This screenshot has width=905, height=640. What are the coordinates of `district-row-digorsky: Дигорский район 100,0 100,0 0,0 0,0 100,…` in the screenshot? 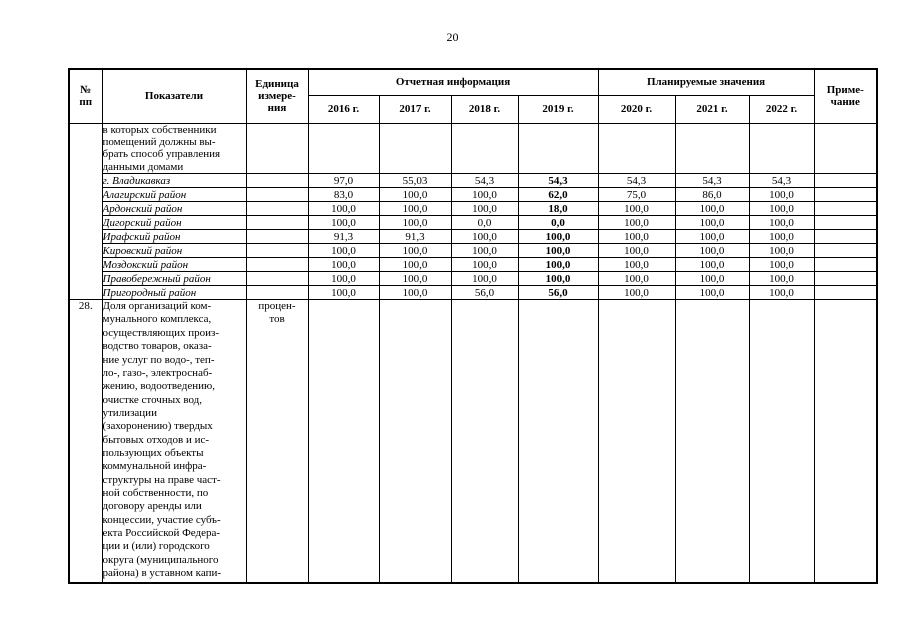 It's located at (473, 223).